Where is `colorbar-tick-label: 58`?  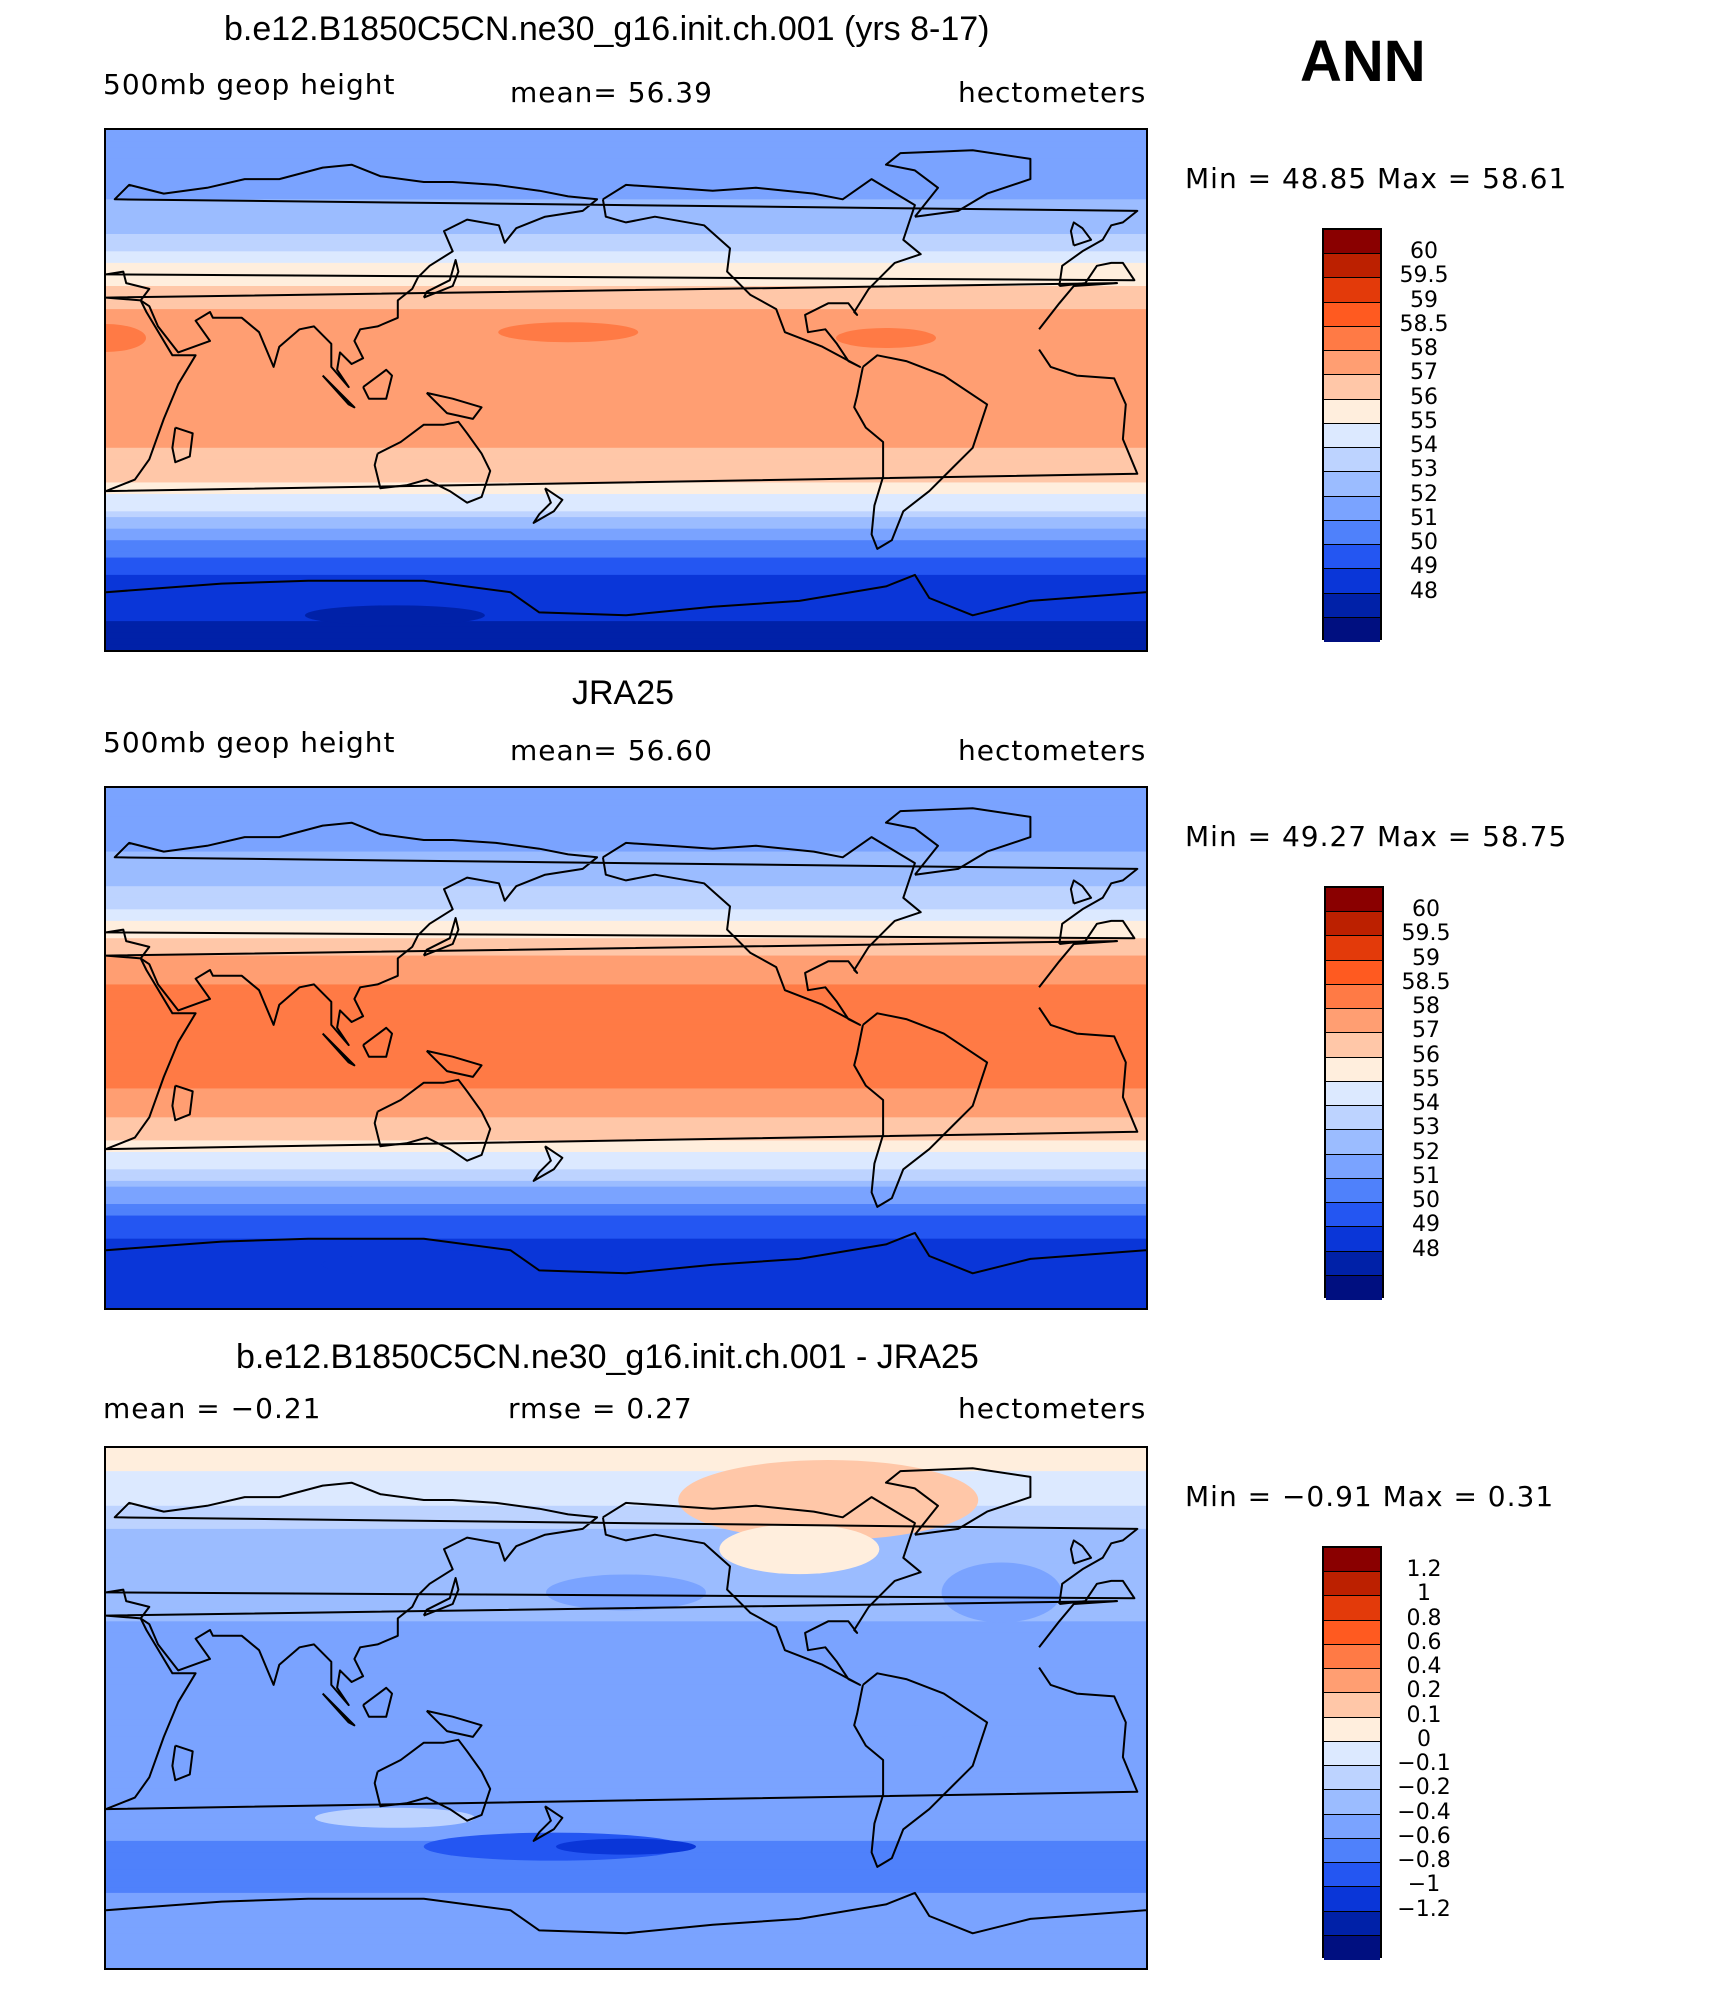 colorbar-tick-label: 58 is located at coordinates (1426, 1007).